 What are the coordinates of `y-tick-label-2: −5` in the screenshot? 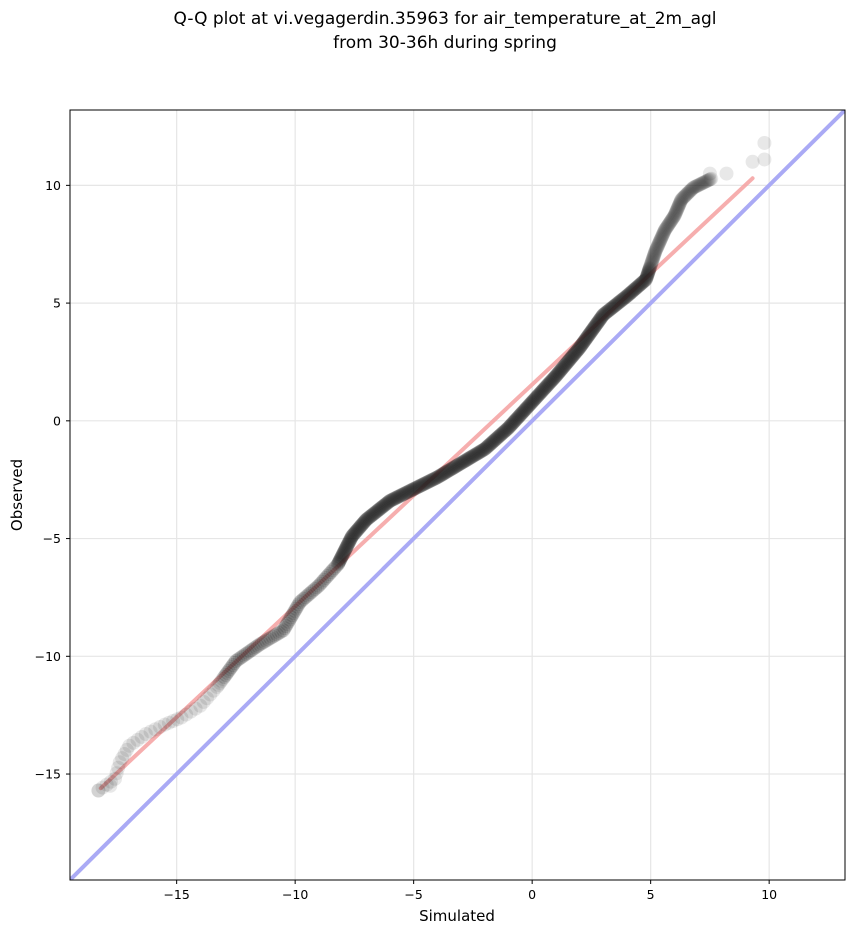 It's located at (52, 538).